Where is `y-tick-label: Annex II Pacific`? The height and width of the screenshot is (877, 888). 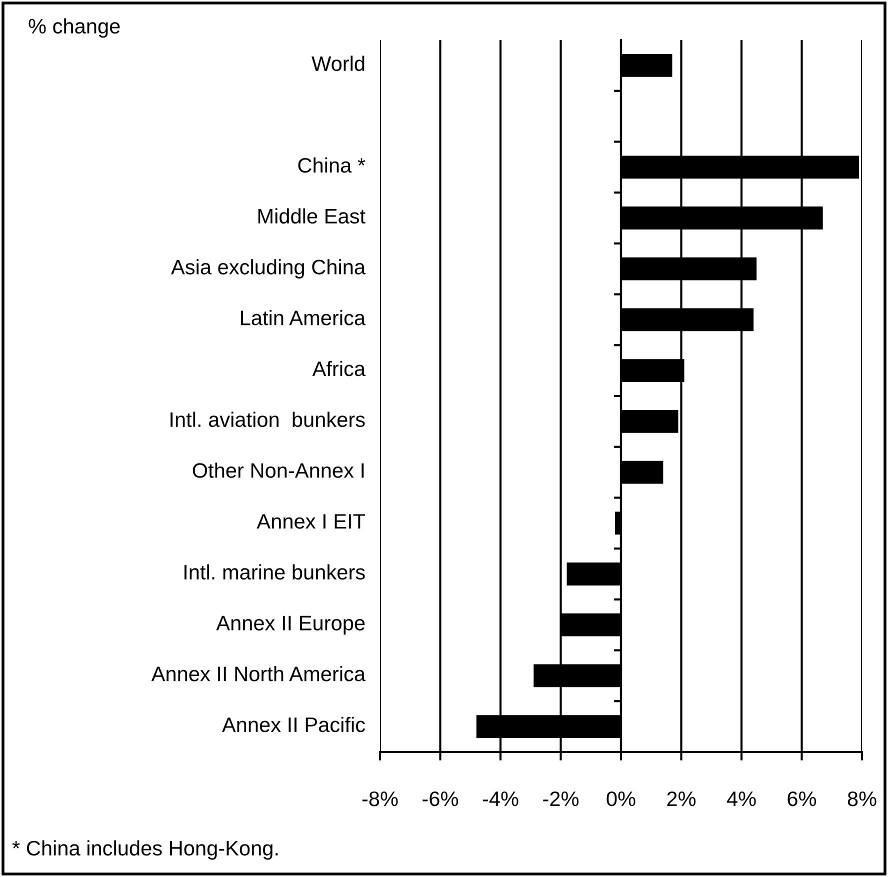
y-tick-label: Annex II Pacific is located at coordinates (293, 724).